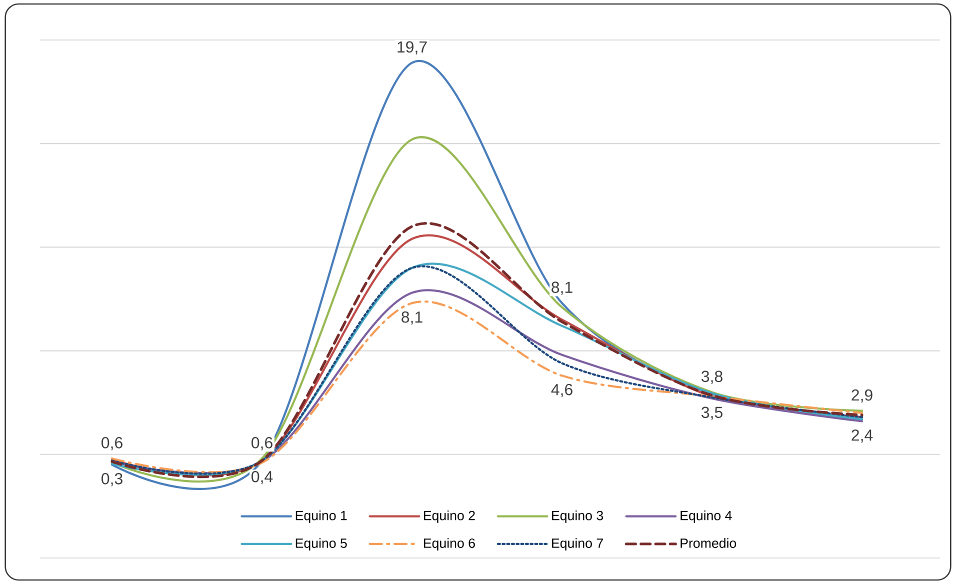 This screenshot has width=956, height=584. Describe the element at coordinates (708, 543) in the screenshot. I see `legend-label: Promedio` at that location.